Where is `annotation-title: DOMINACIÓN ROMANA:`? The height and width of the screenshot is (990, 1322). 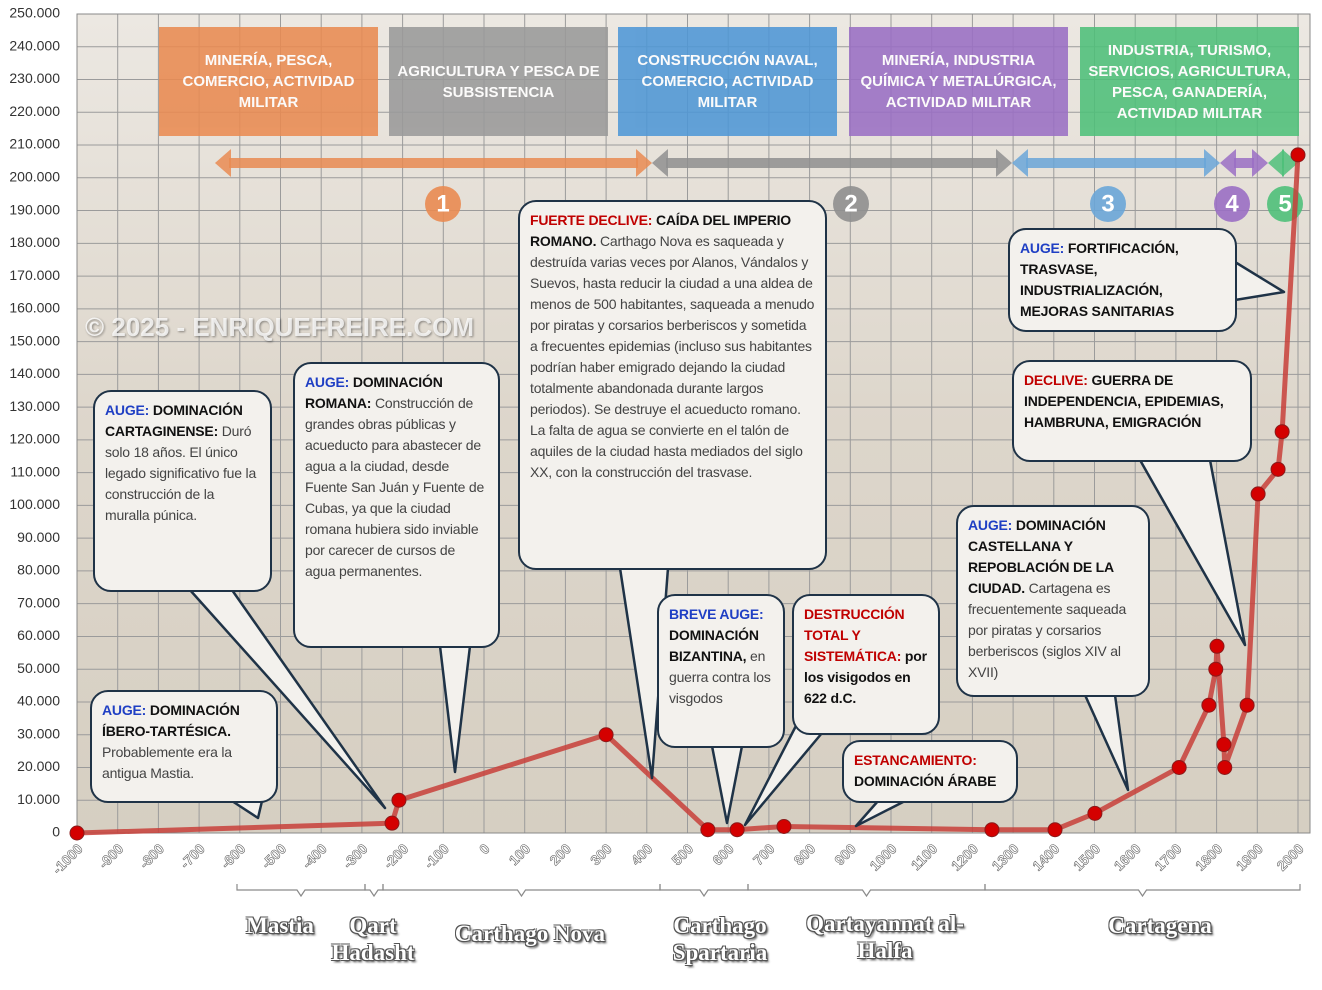
annotation-title: DOMINACIÓN ROMANA: is located at coordinates (374, 392).